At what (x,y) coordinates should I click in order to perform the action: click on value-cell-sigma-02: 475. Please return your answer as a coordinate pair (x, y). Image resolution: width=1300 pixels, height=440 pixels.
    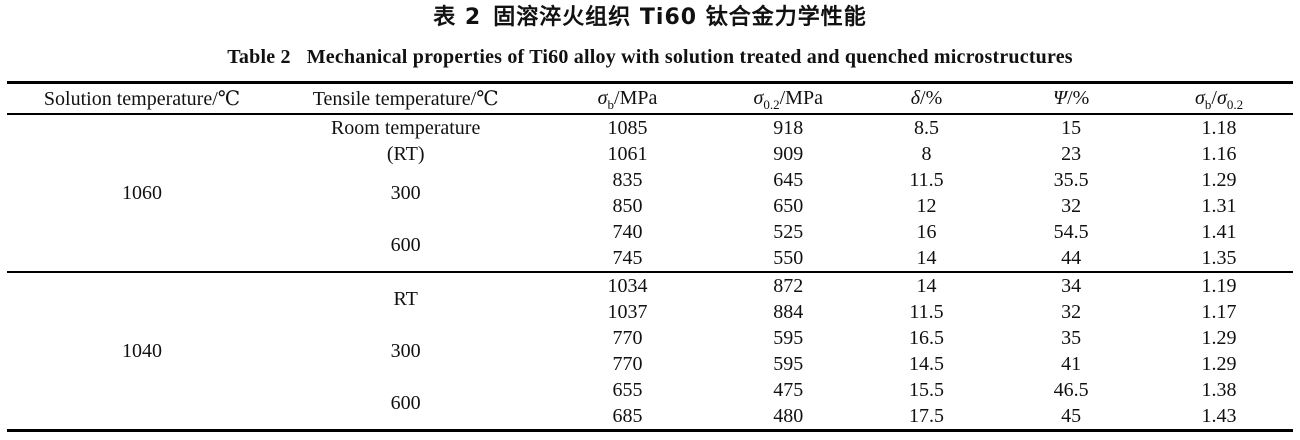
    Looking at the image, I should click on (788, 390).